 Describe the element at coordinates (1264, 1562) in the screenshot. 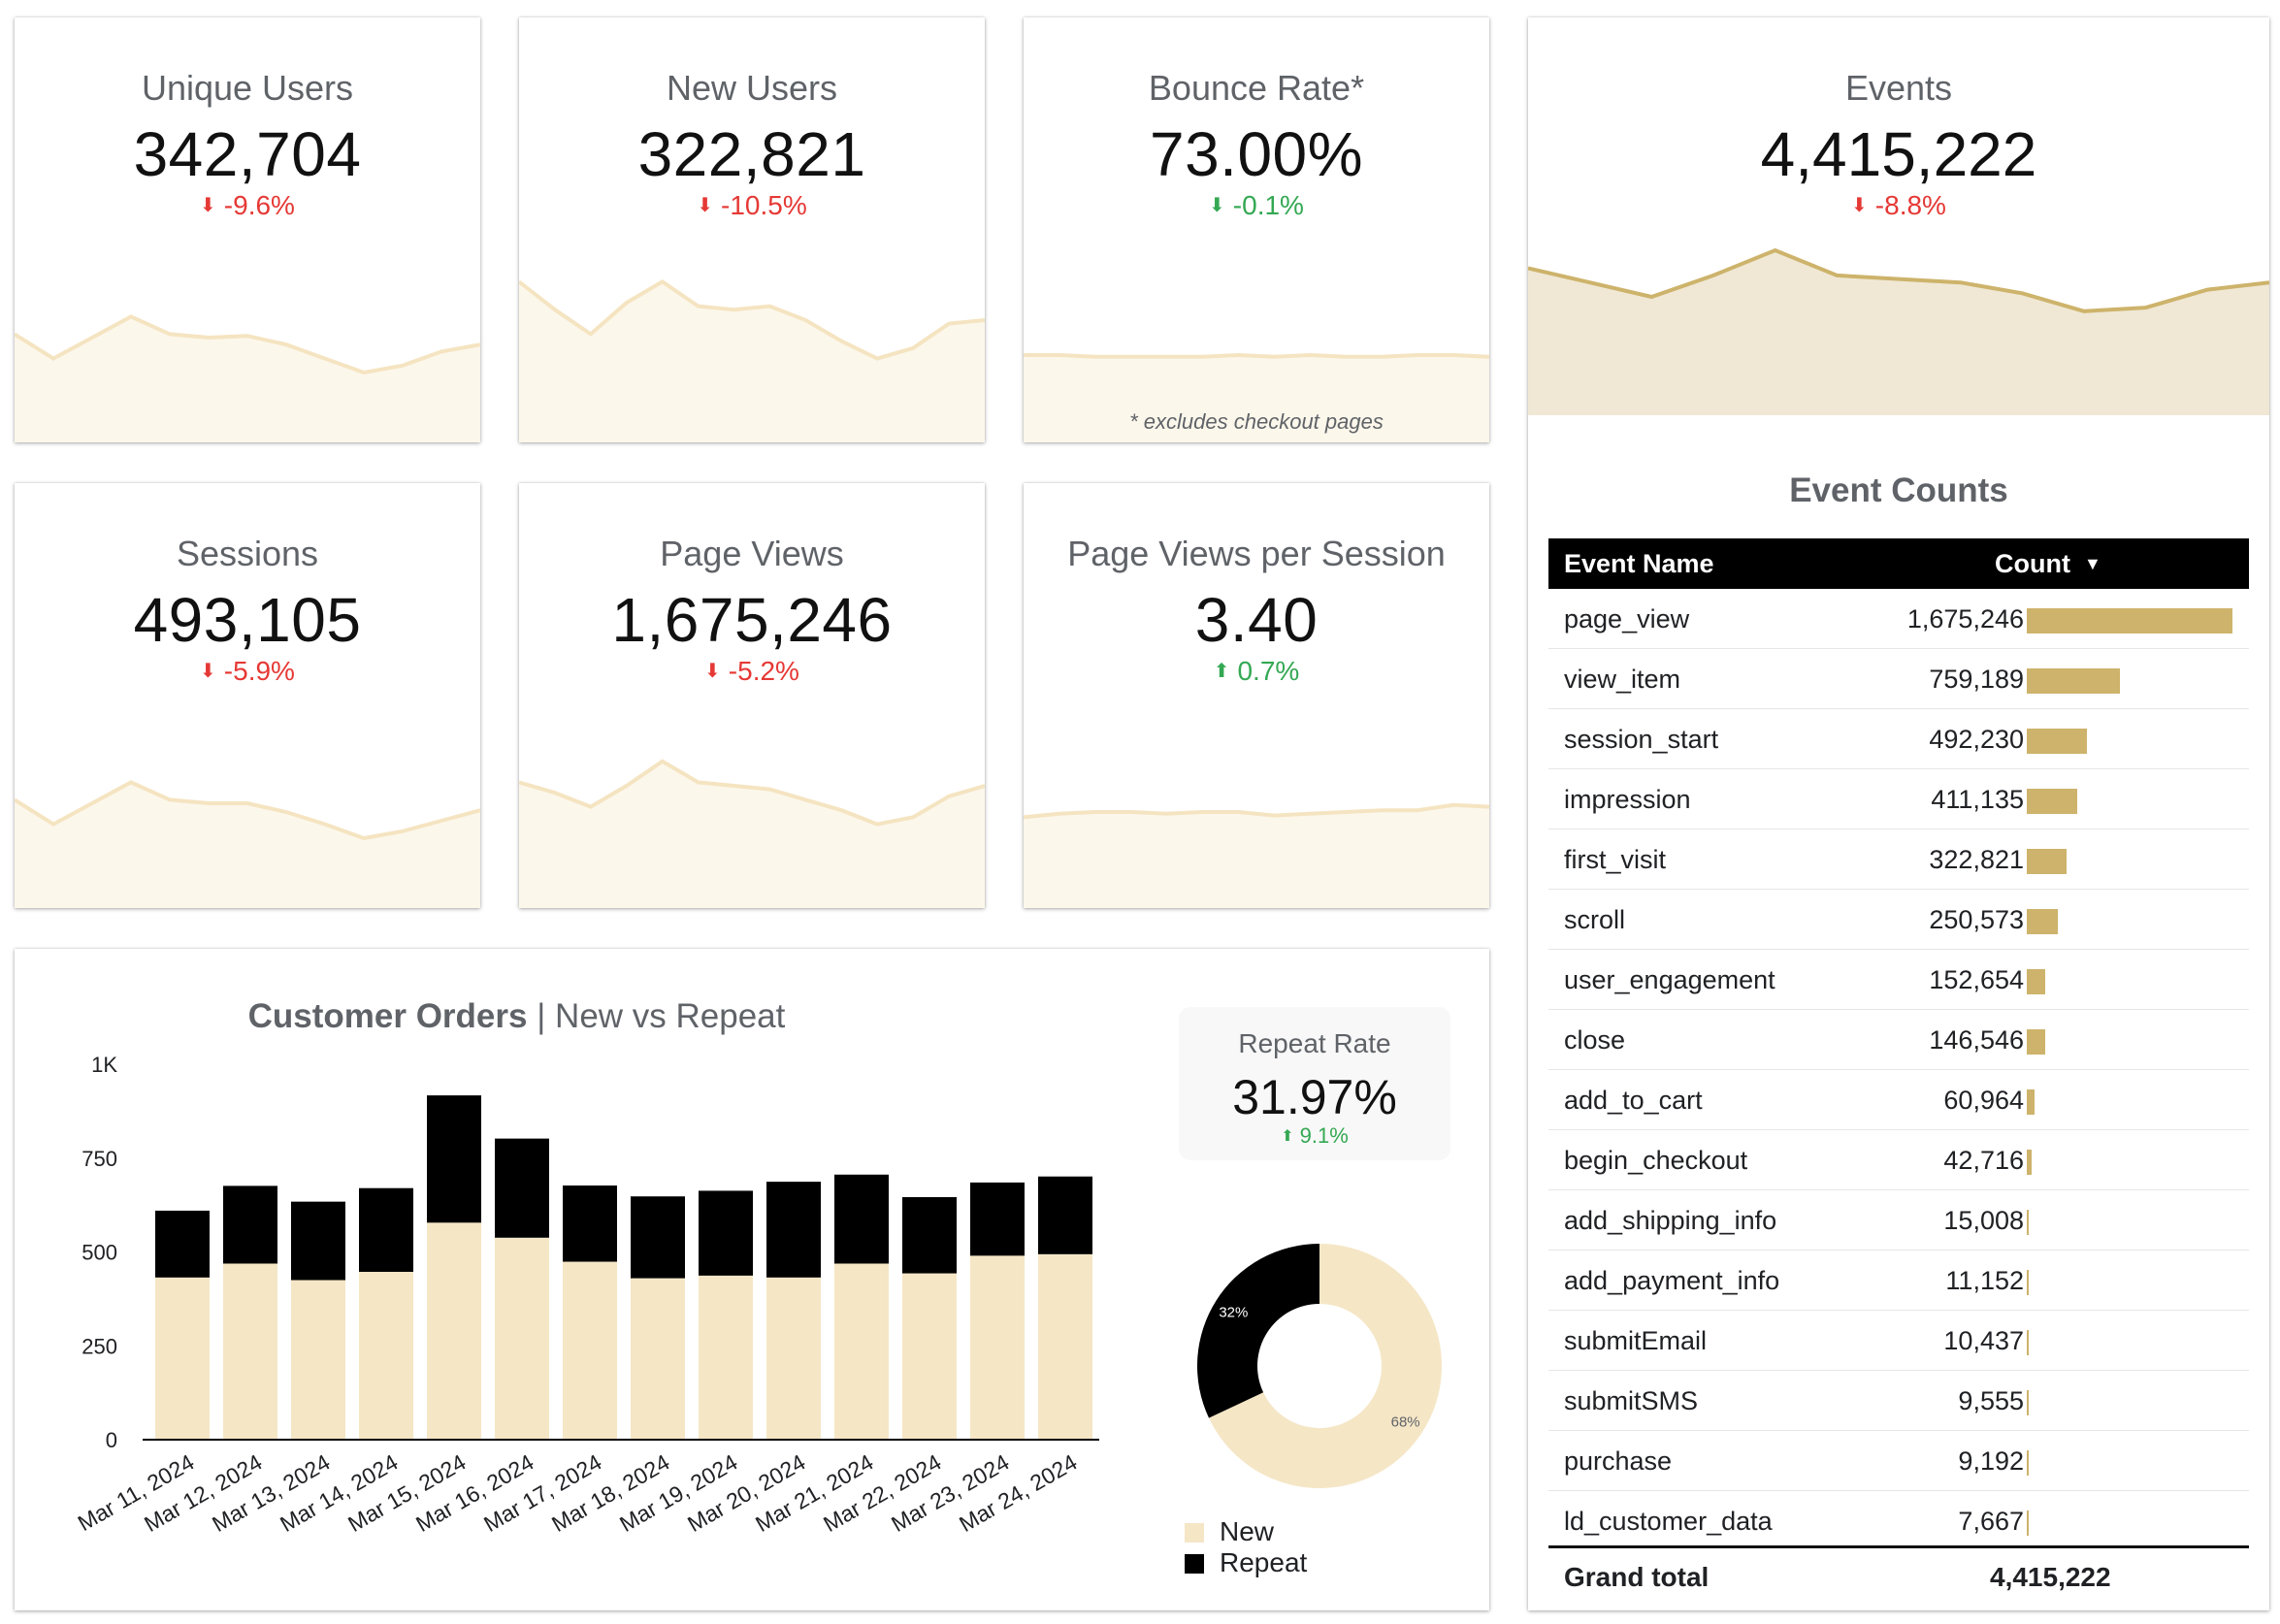

I see `legend-label-repeat: Repeat` at that location.